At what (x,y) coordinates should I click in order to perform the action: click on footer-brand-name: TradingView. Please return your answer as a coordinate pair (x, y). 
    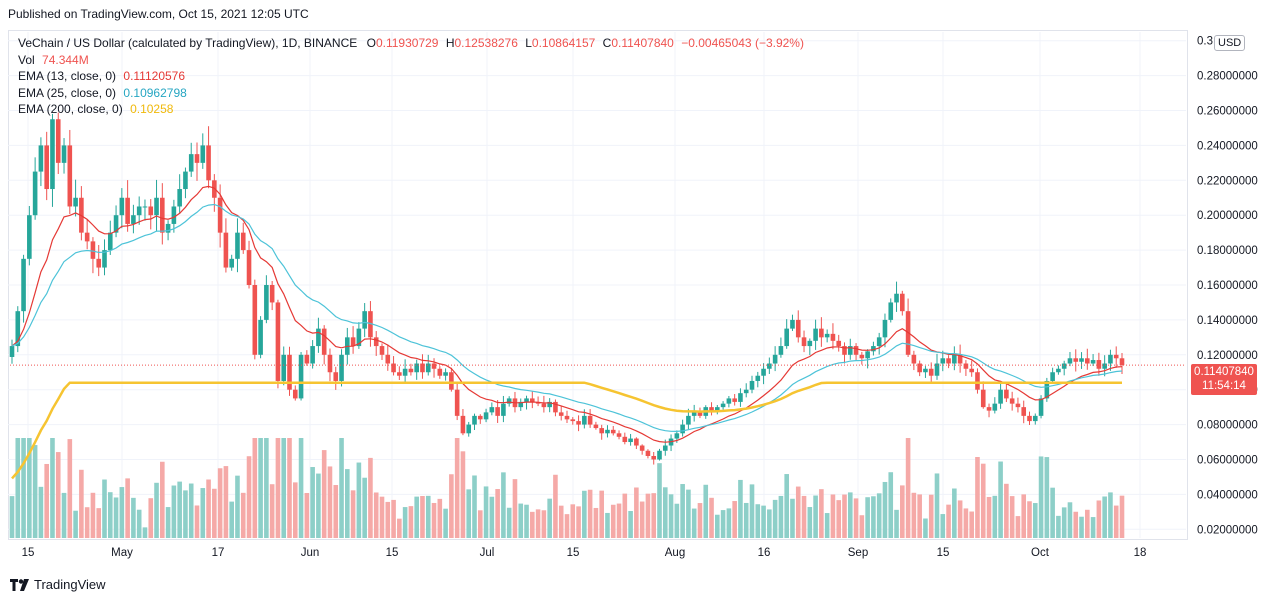
    Looking at the image, I should click on (70, 584).